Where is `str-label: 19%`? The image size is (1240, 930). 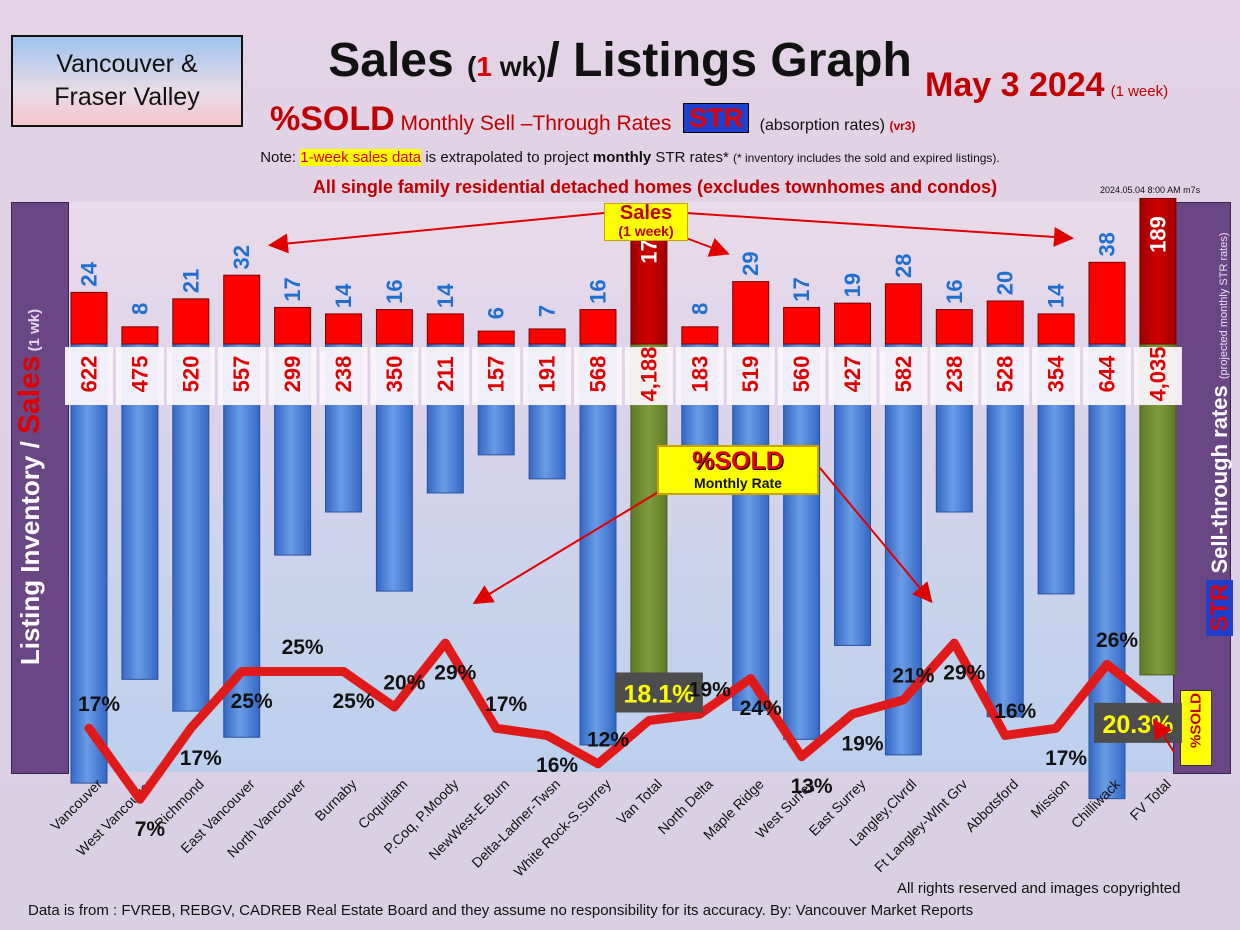
str-label: 19% is located at coordinates (710, 690).